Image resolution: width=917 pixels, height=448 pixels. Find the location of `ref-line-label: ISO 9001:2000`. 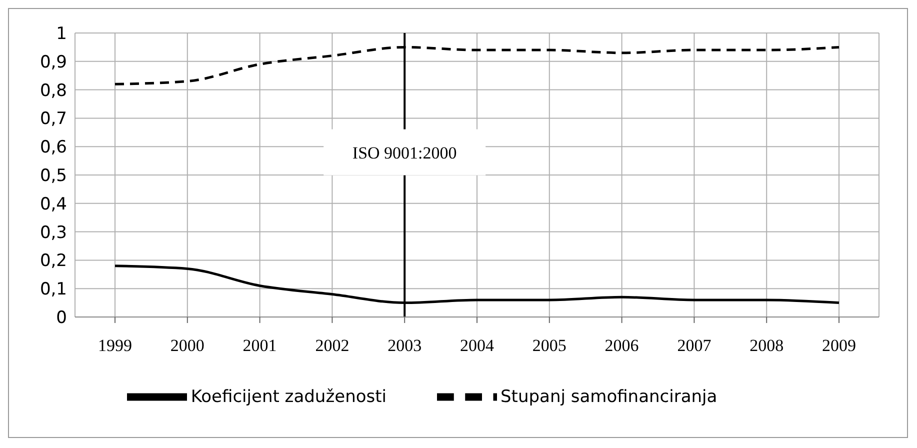

ref-line-label: ISO 9001:2000 is located at coordinates (404, 152).